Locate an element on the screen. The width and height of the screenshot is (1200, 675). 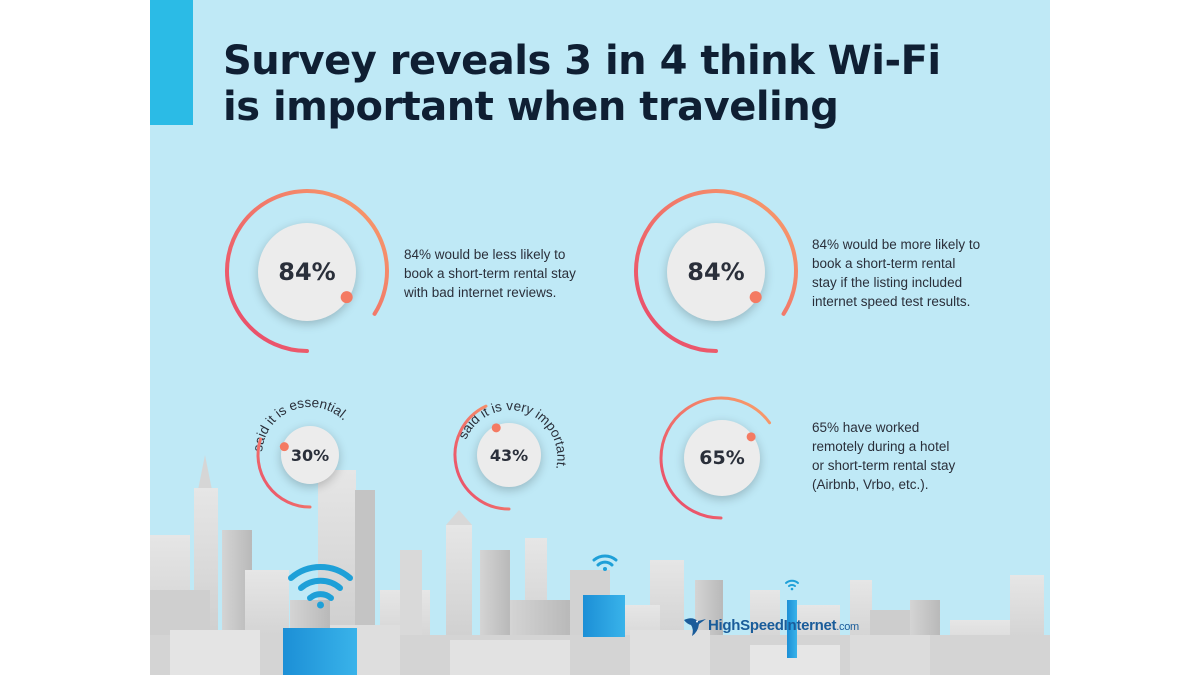
percentage-disc: 65% is located at coordinates (722, 458).